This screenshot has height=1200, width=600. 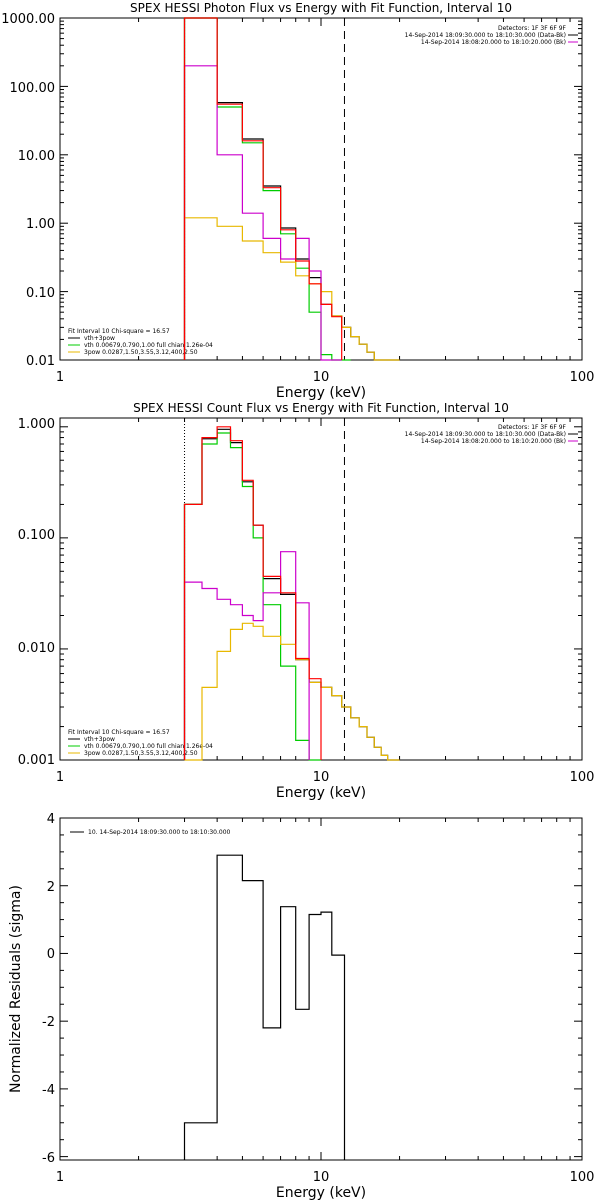 What do you see at coordinates (28, 19) in the screenshot?
I see `y-tick-label: 1000.00` at bounding box center [28, 19].